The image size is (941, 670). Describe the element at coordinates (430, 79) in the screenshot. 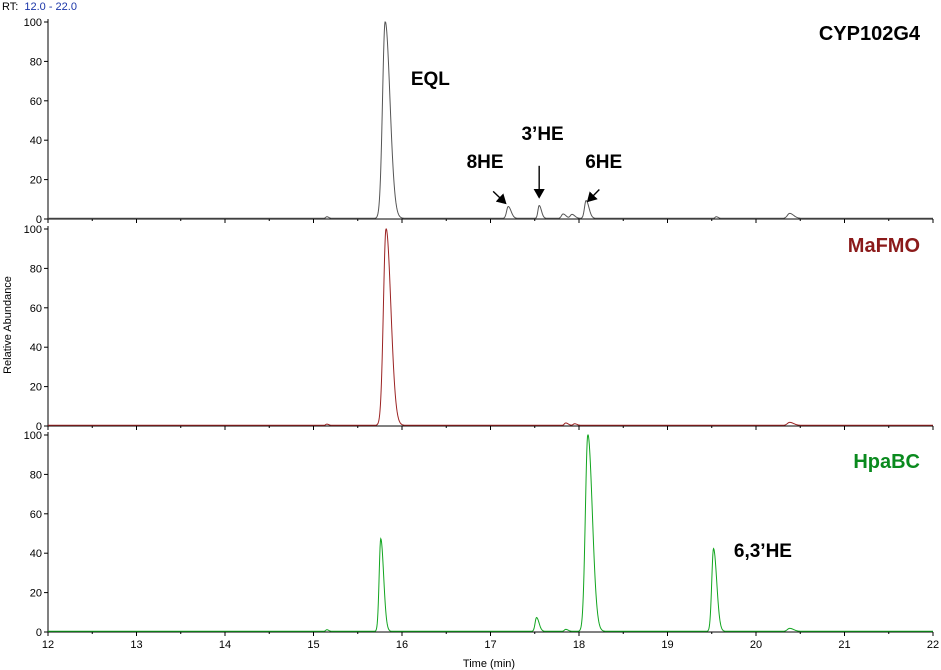

I see `peak-label: EQL` at that location.